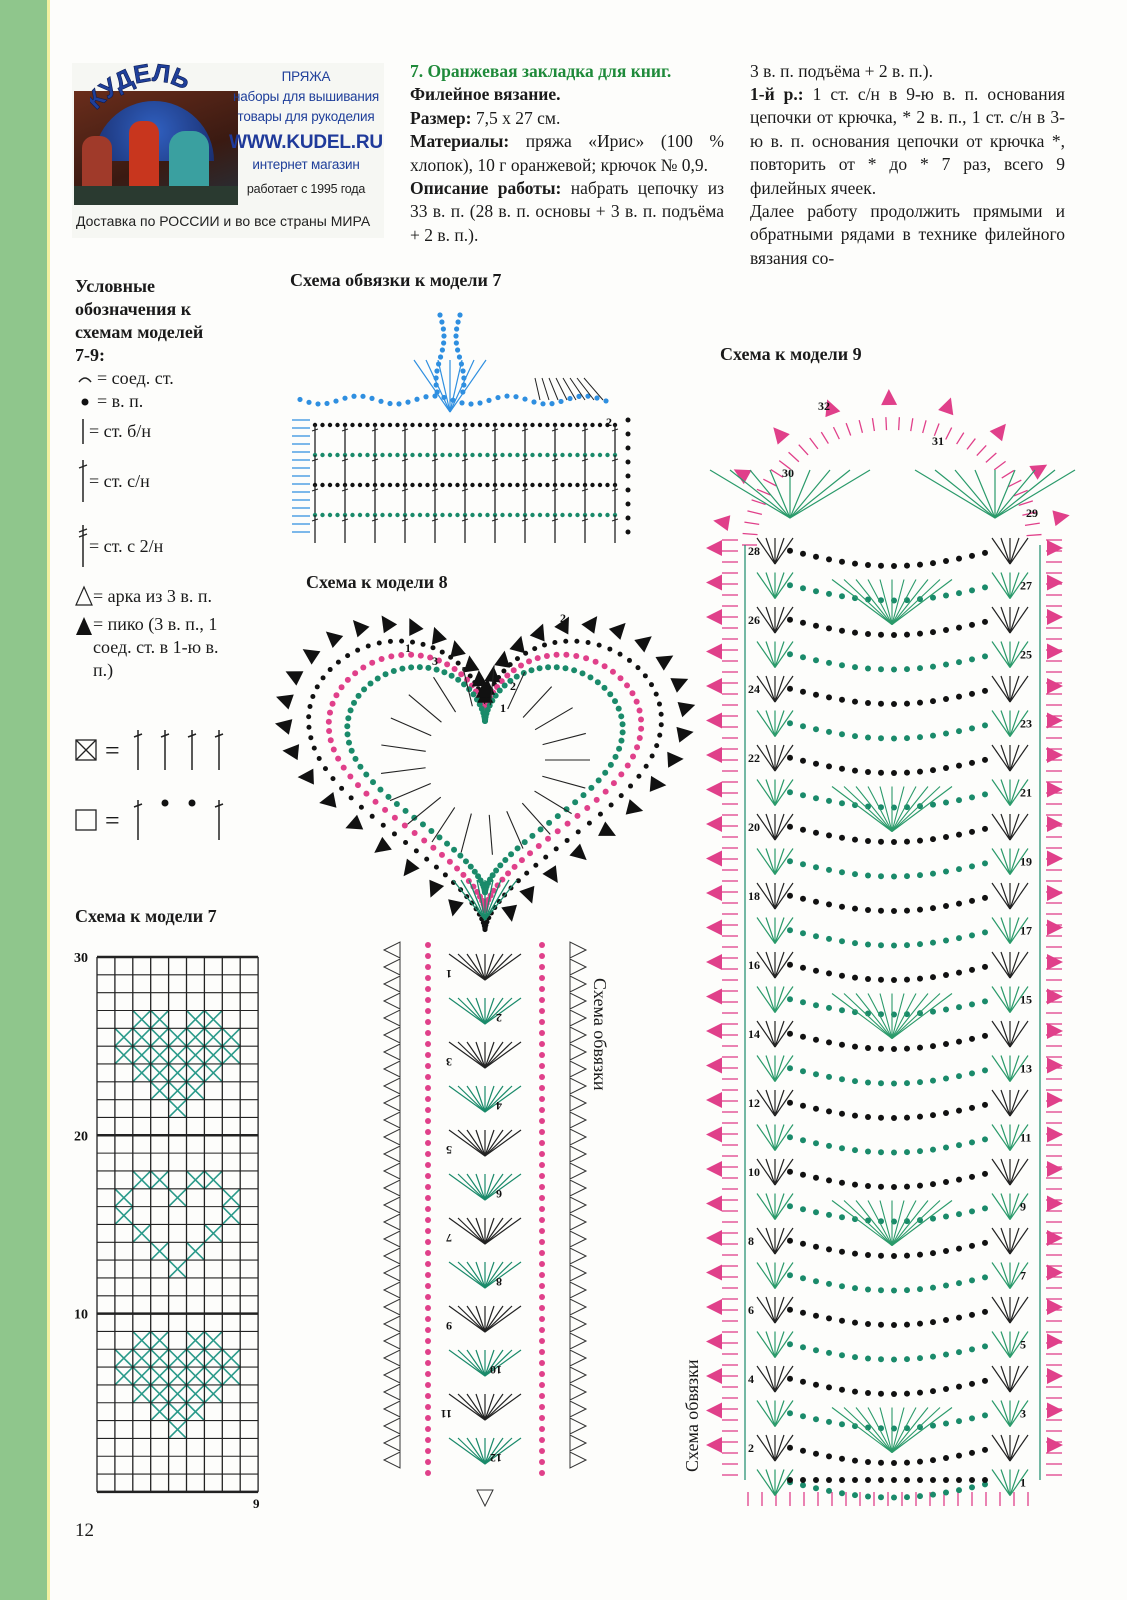 This screenshot has height=1600, width=1127. What do you see at coordinates (175, 546) in the screenshot?
I see `legend-item: = ст. с 2/н` at bounding box center [175, 546].